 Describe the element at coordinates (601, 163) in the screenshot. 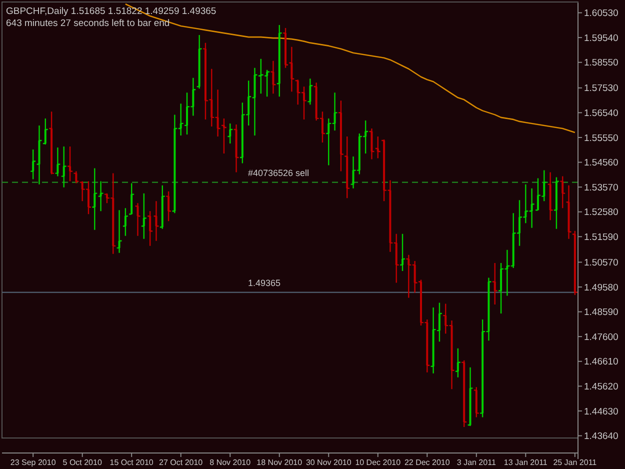

I see `y-tick-label: 1.54560` at that location.